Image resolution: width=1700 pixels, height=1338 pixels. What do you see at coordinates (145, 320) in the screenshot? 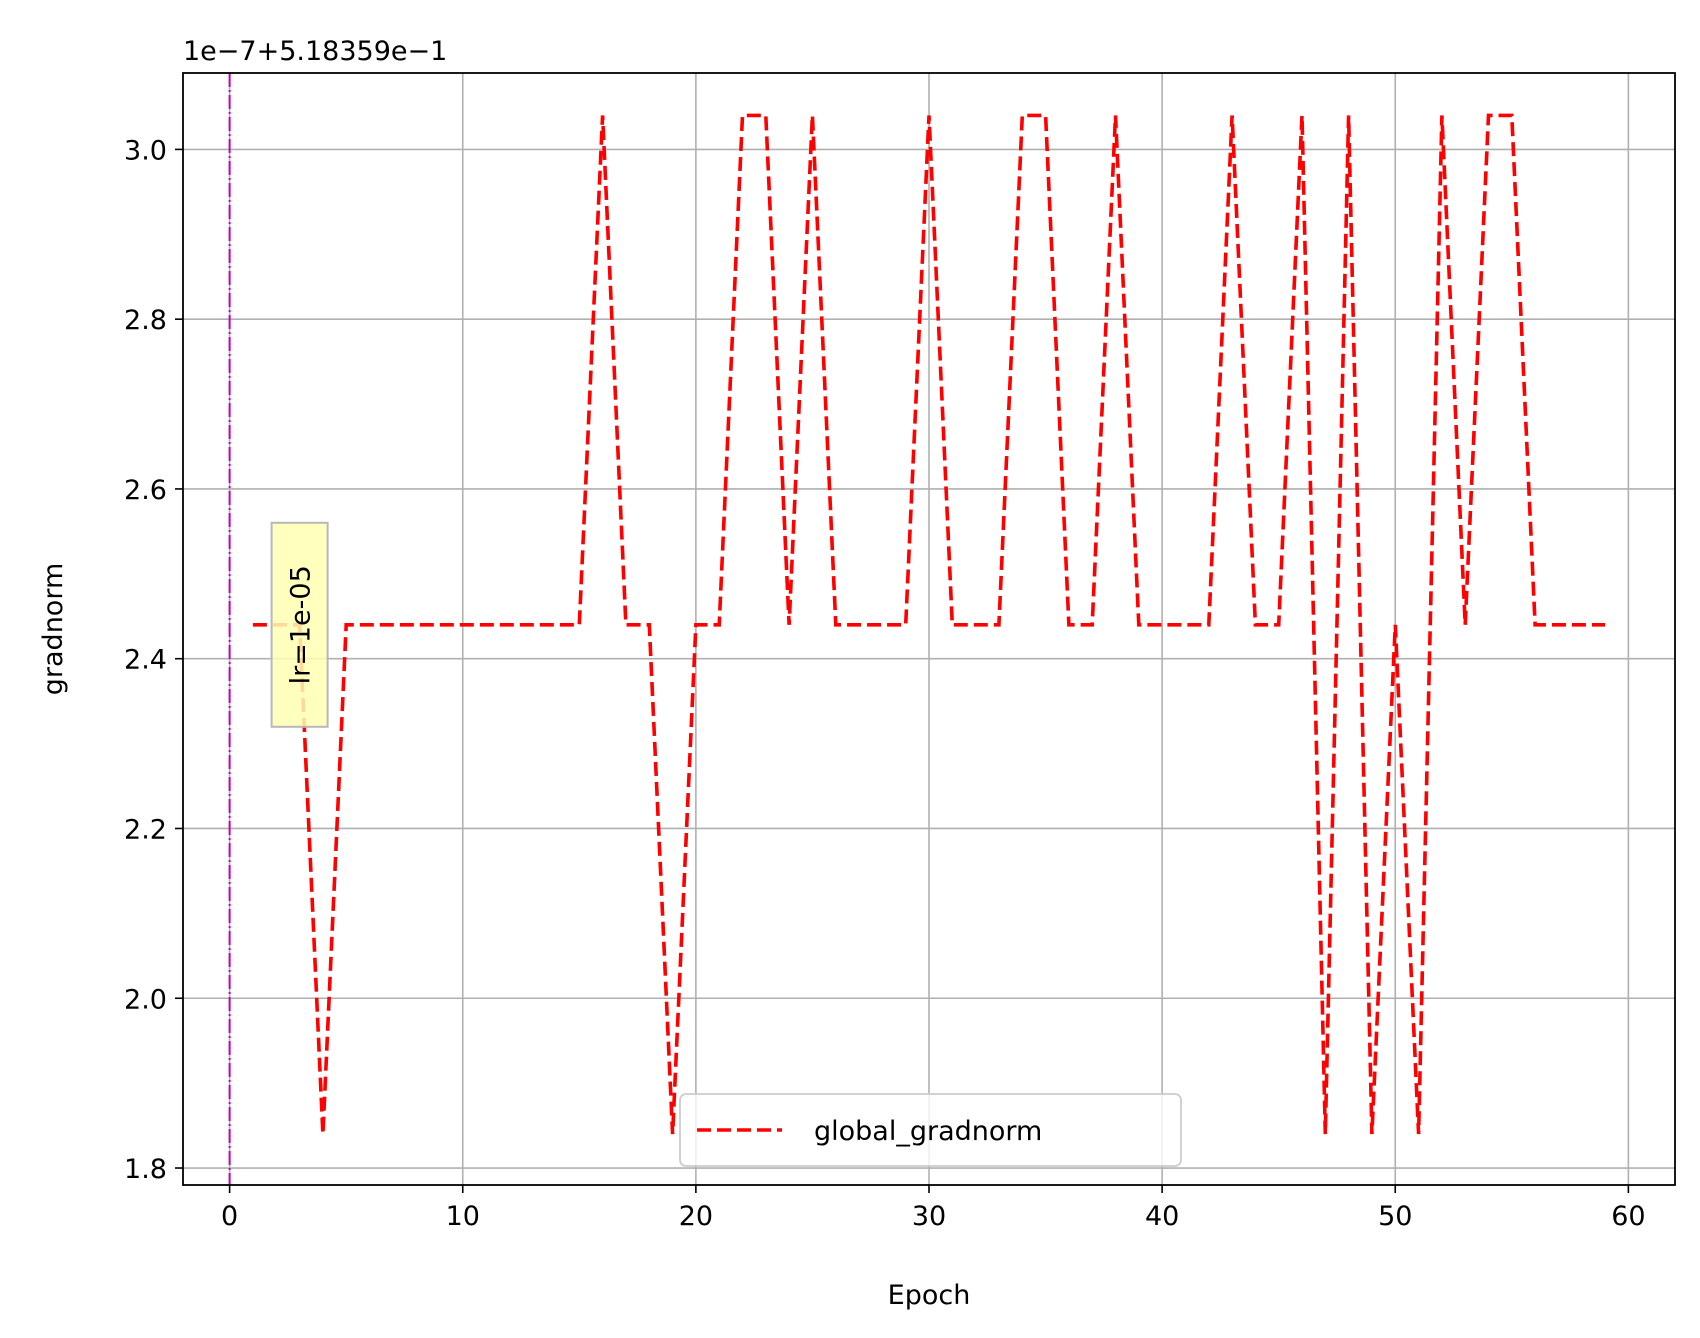
I see `y-tick-label: 2.8` at bounding box center [145, 320].